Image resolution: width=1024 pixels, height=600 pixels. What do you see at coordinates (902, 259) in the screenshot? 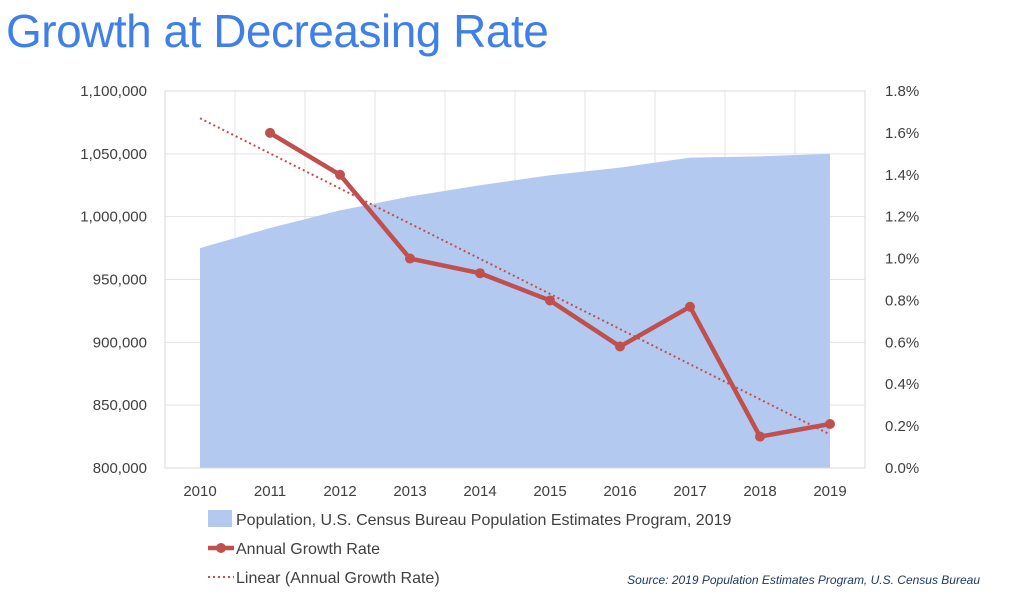
I see `right-tick-label: 1.0%` at bounding box center [902, 259].